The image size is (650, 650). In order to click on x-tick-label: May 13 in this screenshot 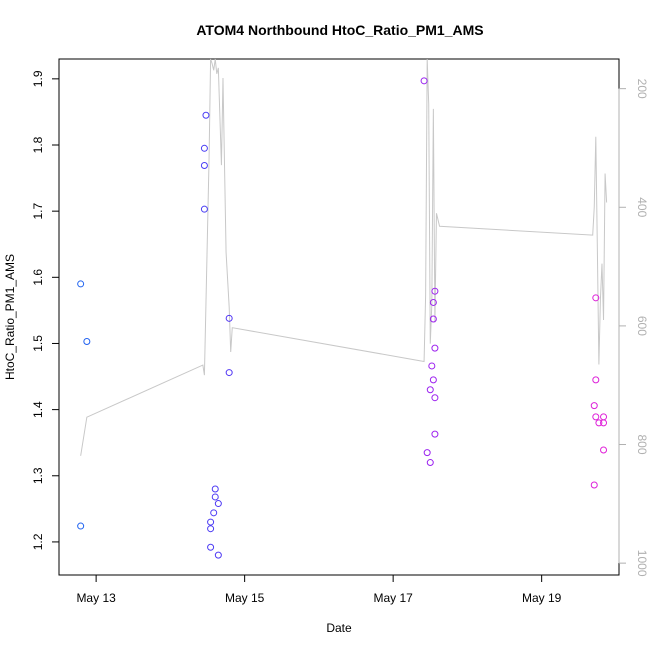, I will do `click(96, 598)`.